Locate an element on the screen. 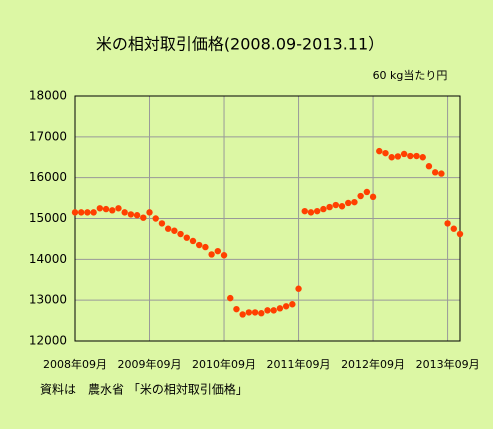 This screenshot has width=493, height=429. unit-label: 60 kg当たり円 is located at coordinates (410, 75).